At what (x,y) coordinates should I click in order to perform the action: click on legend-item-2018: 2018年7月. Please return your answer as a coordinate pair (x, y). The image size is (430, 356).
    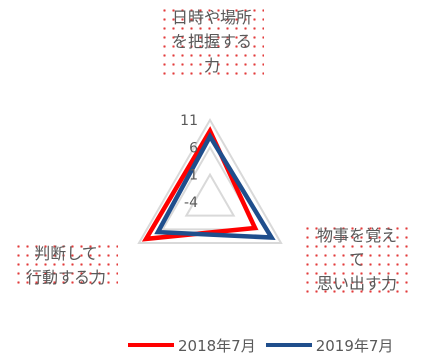
    Looking at the image, I should click on (192, 345).